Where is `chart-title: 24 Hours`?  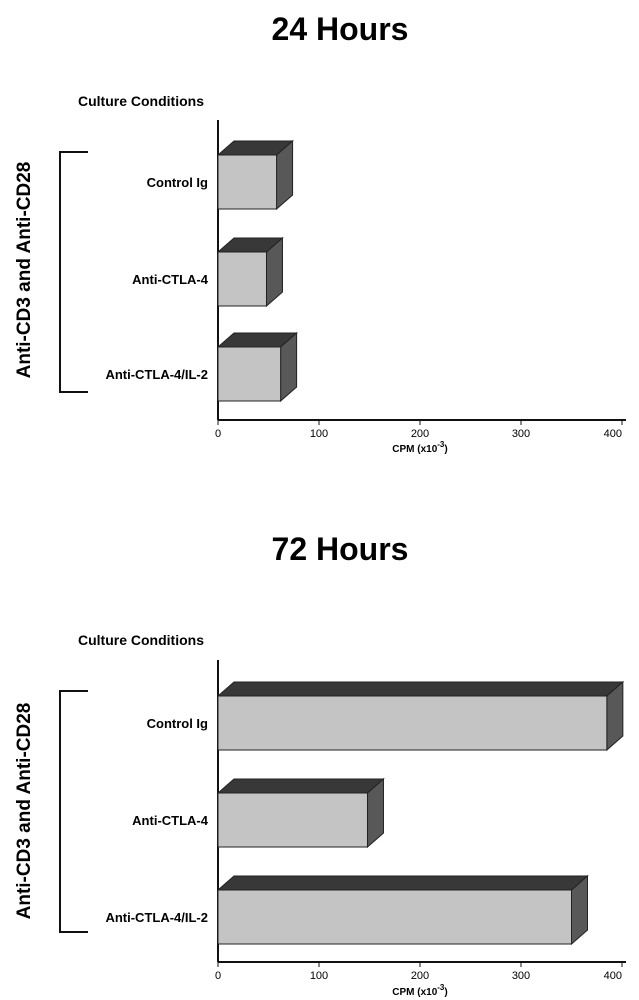 chart-title: 24 Hours is located at coordinates (340, 29).